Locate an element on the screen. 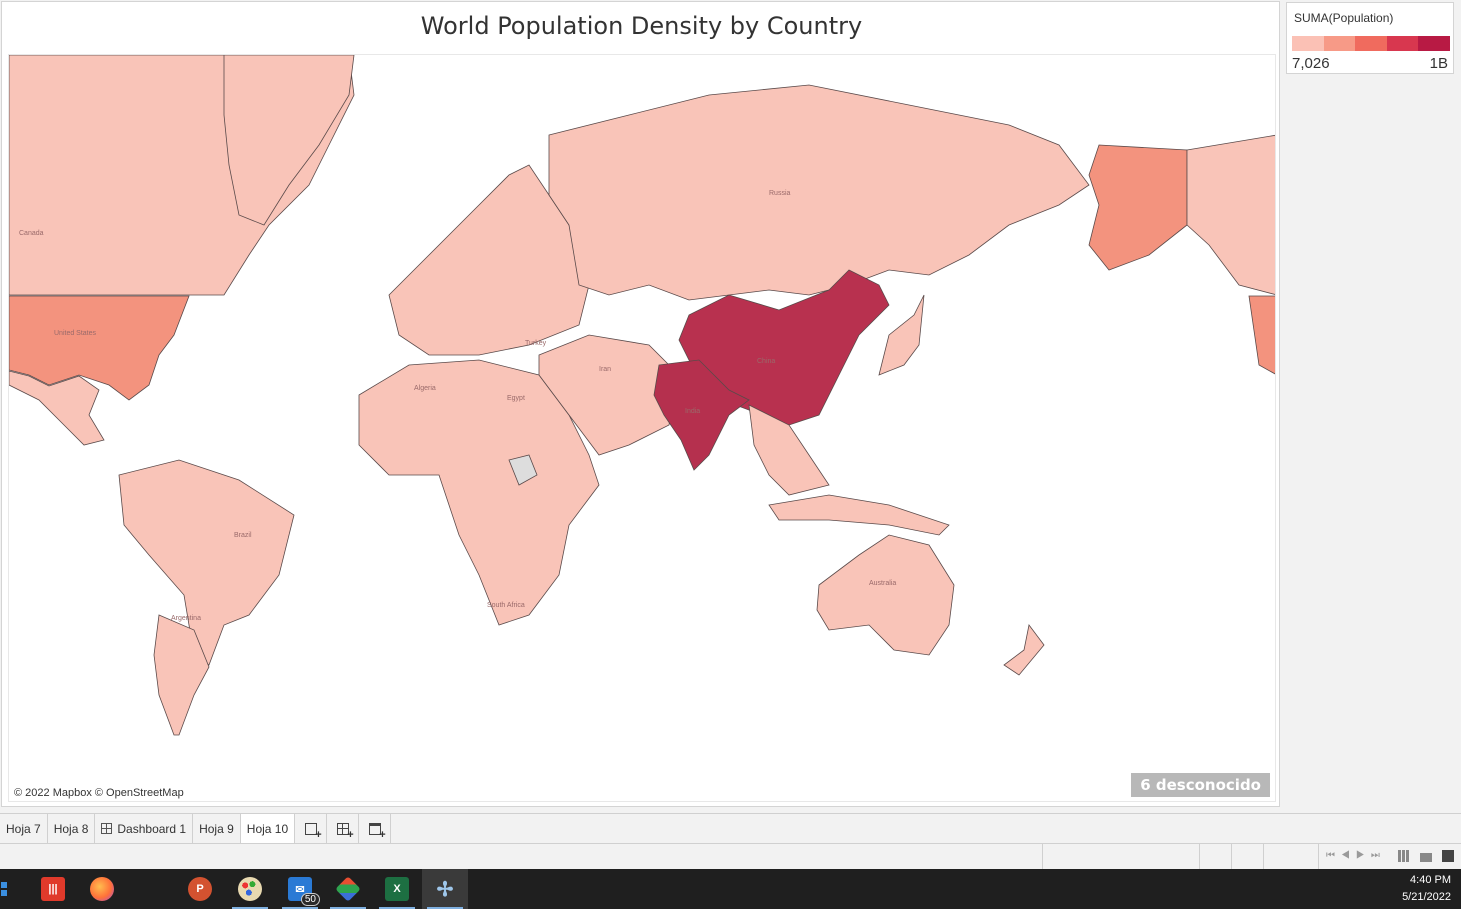 This screenshot has height=909, width=1461. africa is located at coordinates (479, 492).